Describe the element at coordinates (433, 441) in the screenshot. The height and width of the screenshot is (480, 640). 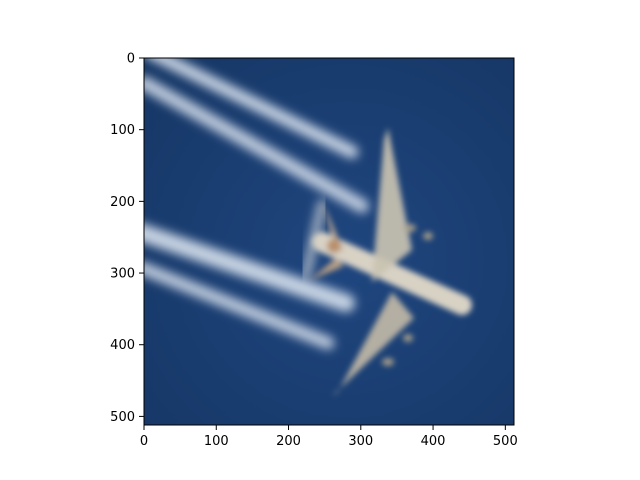
I see `x-tick-label: 400` at that location.